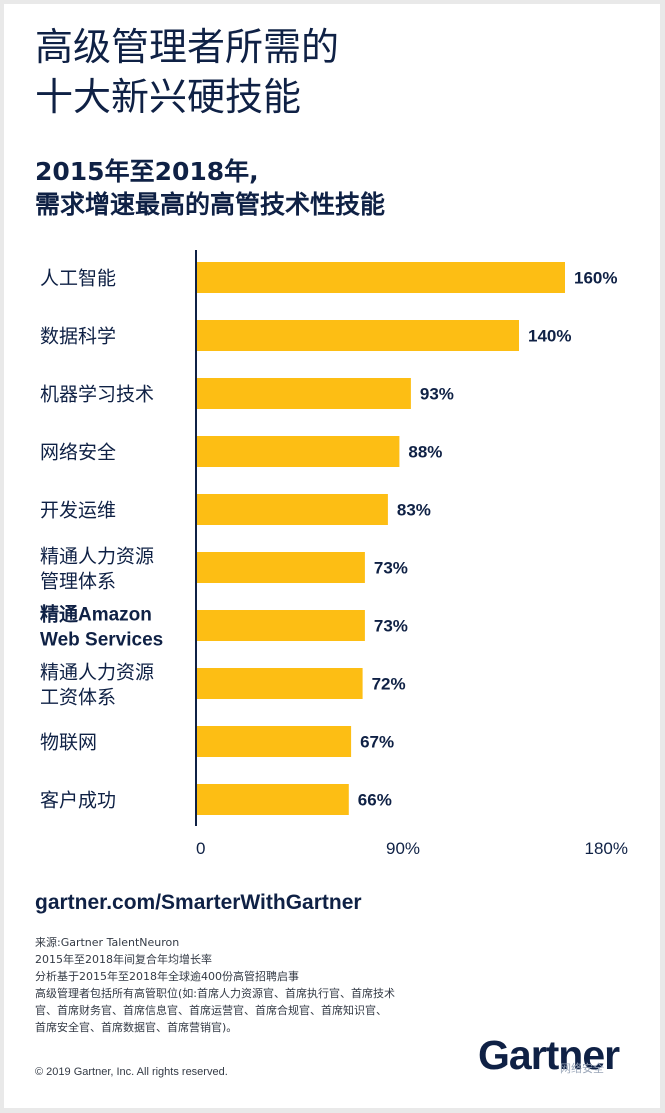  I want to click on note-basis: 分析基于2015年至2018年全球逾400份高管招聘启事, so click(167, 976).